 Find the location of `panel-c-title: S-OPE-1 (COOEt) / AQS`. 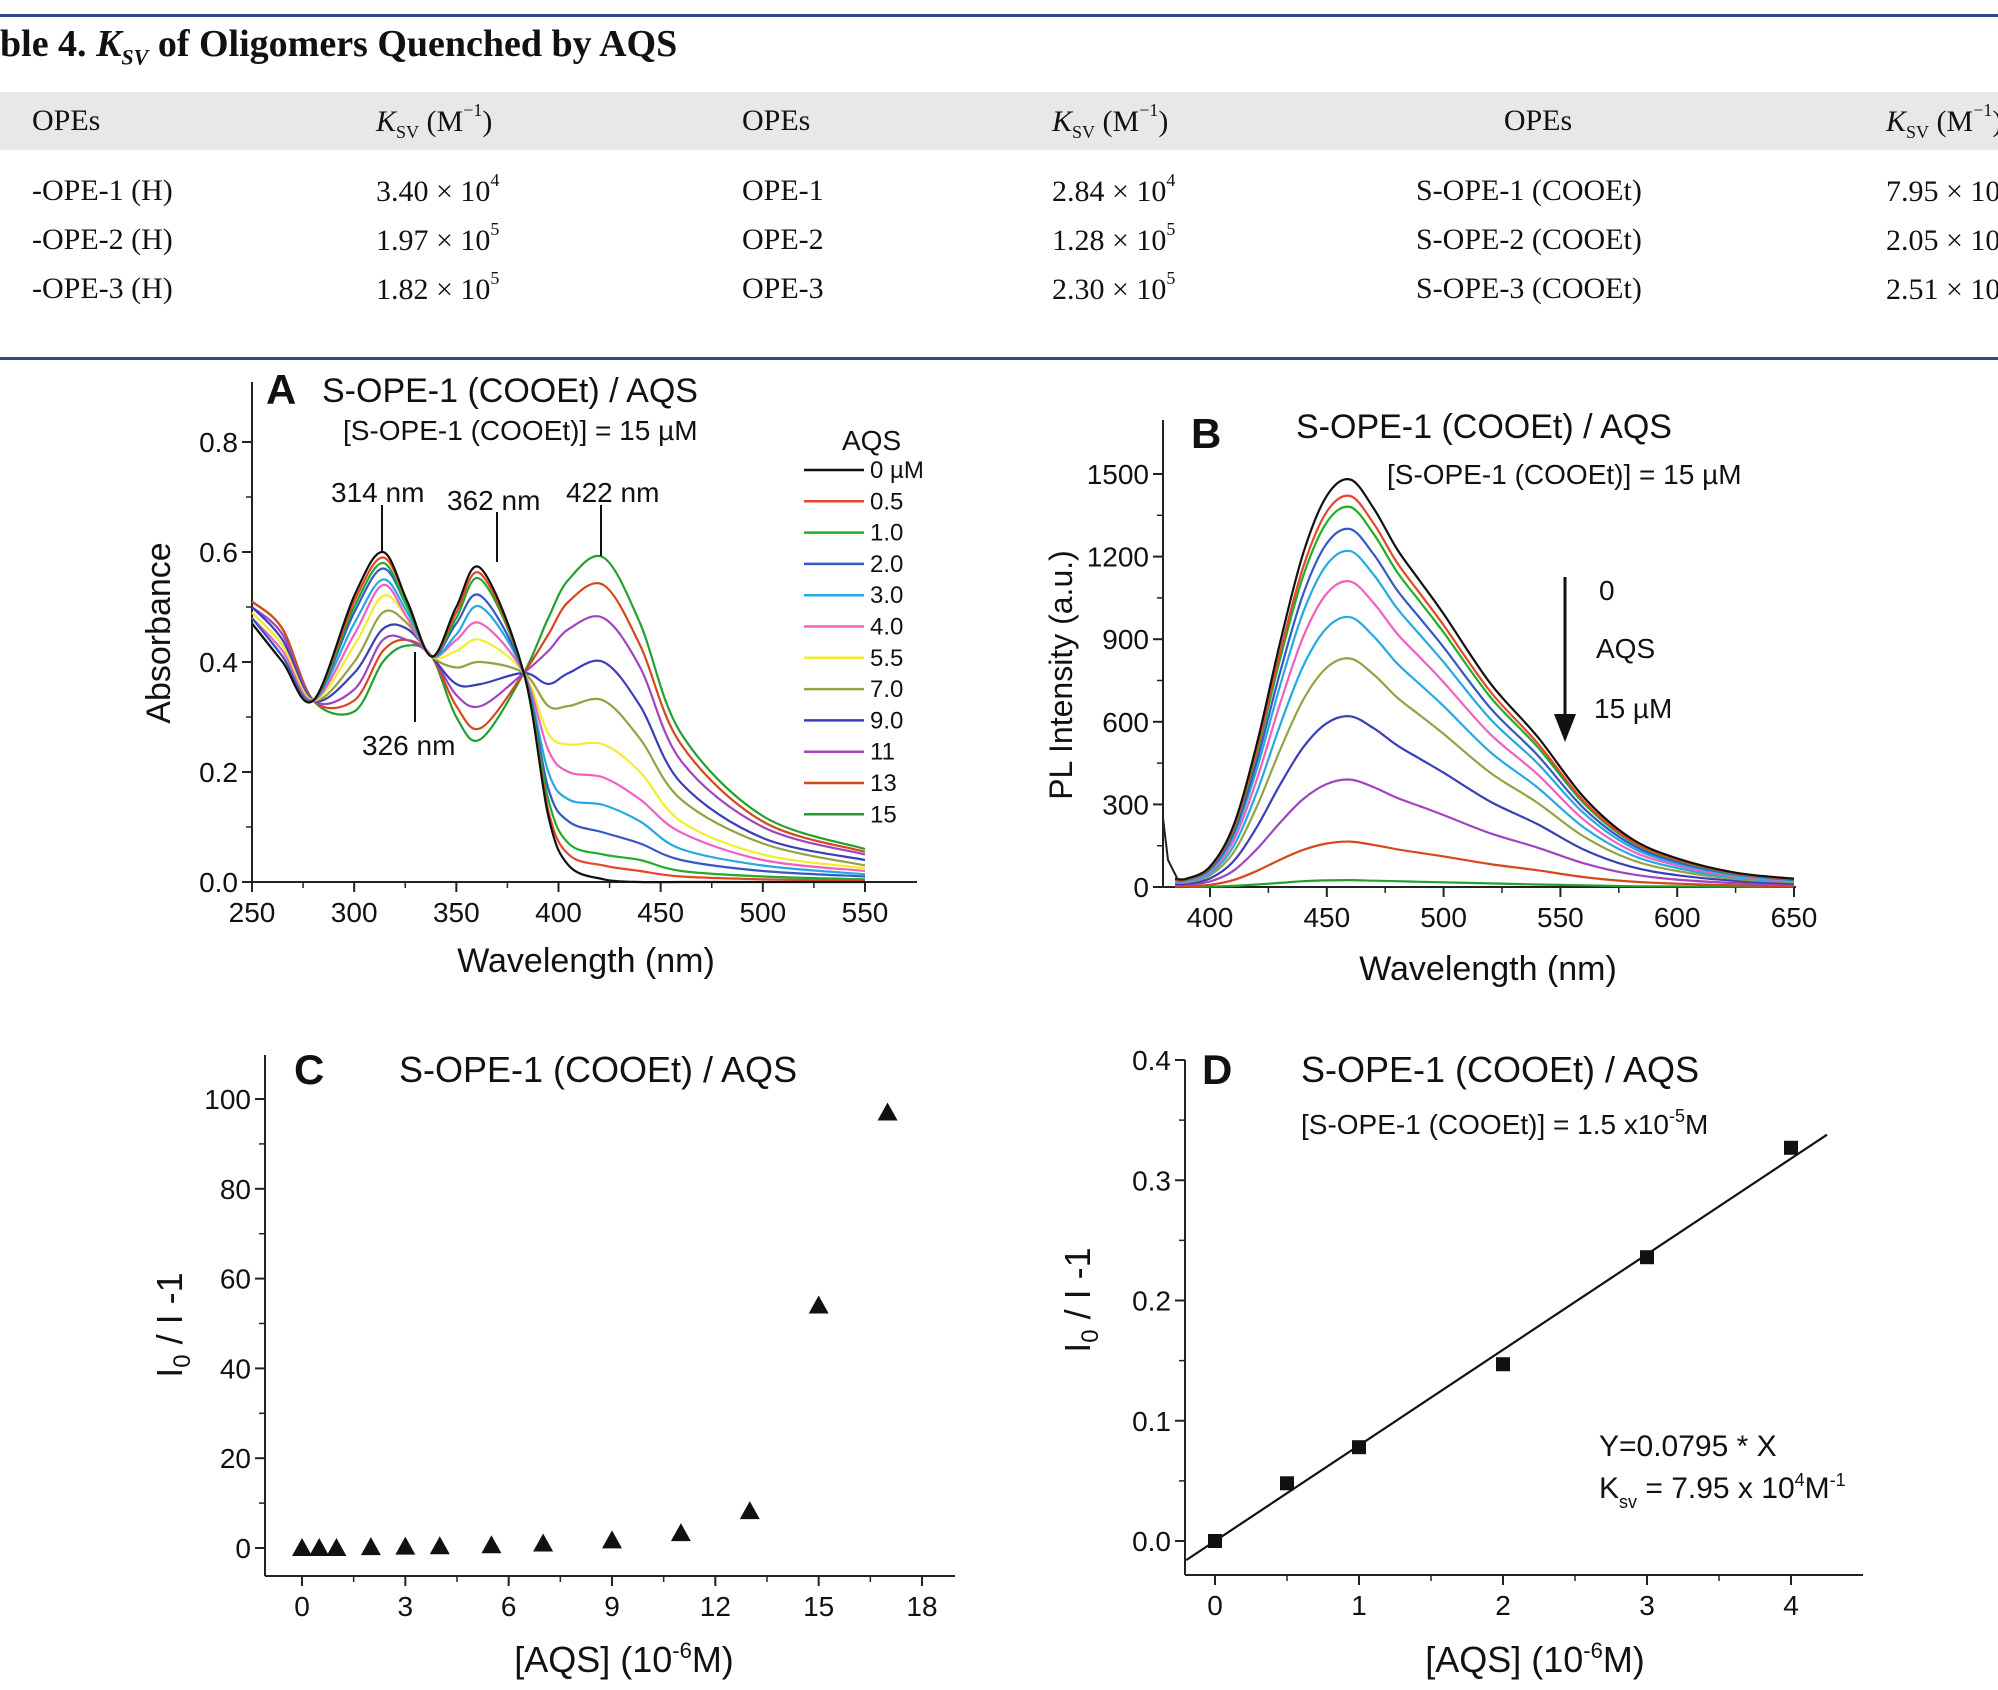

panel-c-title: S-OPE-1 (COOEt) / AQS is located at coordinates (598, 1069).